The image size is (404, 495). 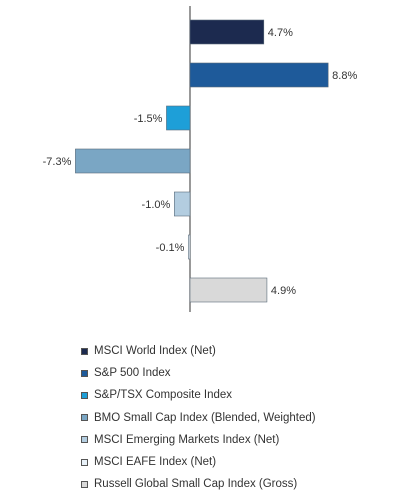 What do you see at coordinates (283, 291) in the screenshot?
I see `data-label: 4.9%` at bounding box center [283, 291].